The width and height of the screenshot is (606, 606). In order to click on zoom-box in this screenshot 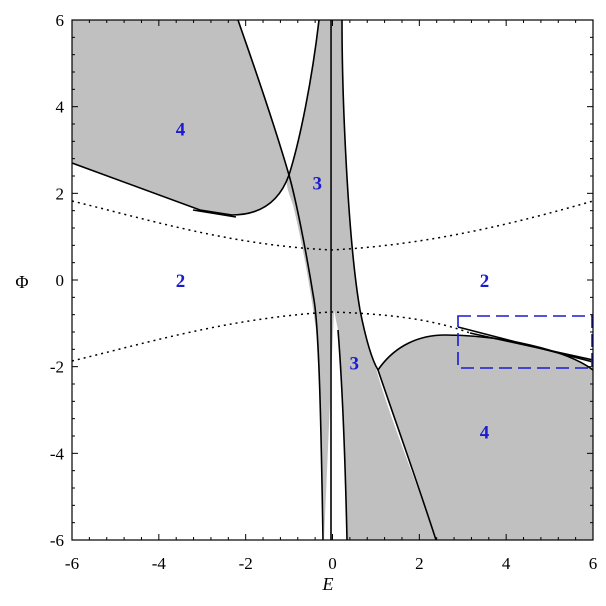, I will do `click(525, 342)`.